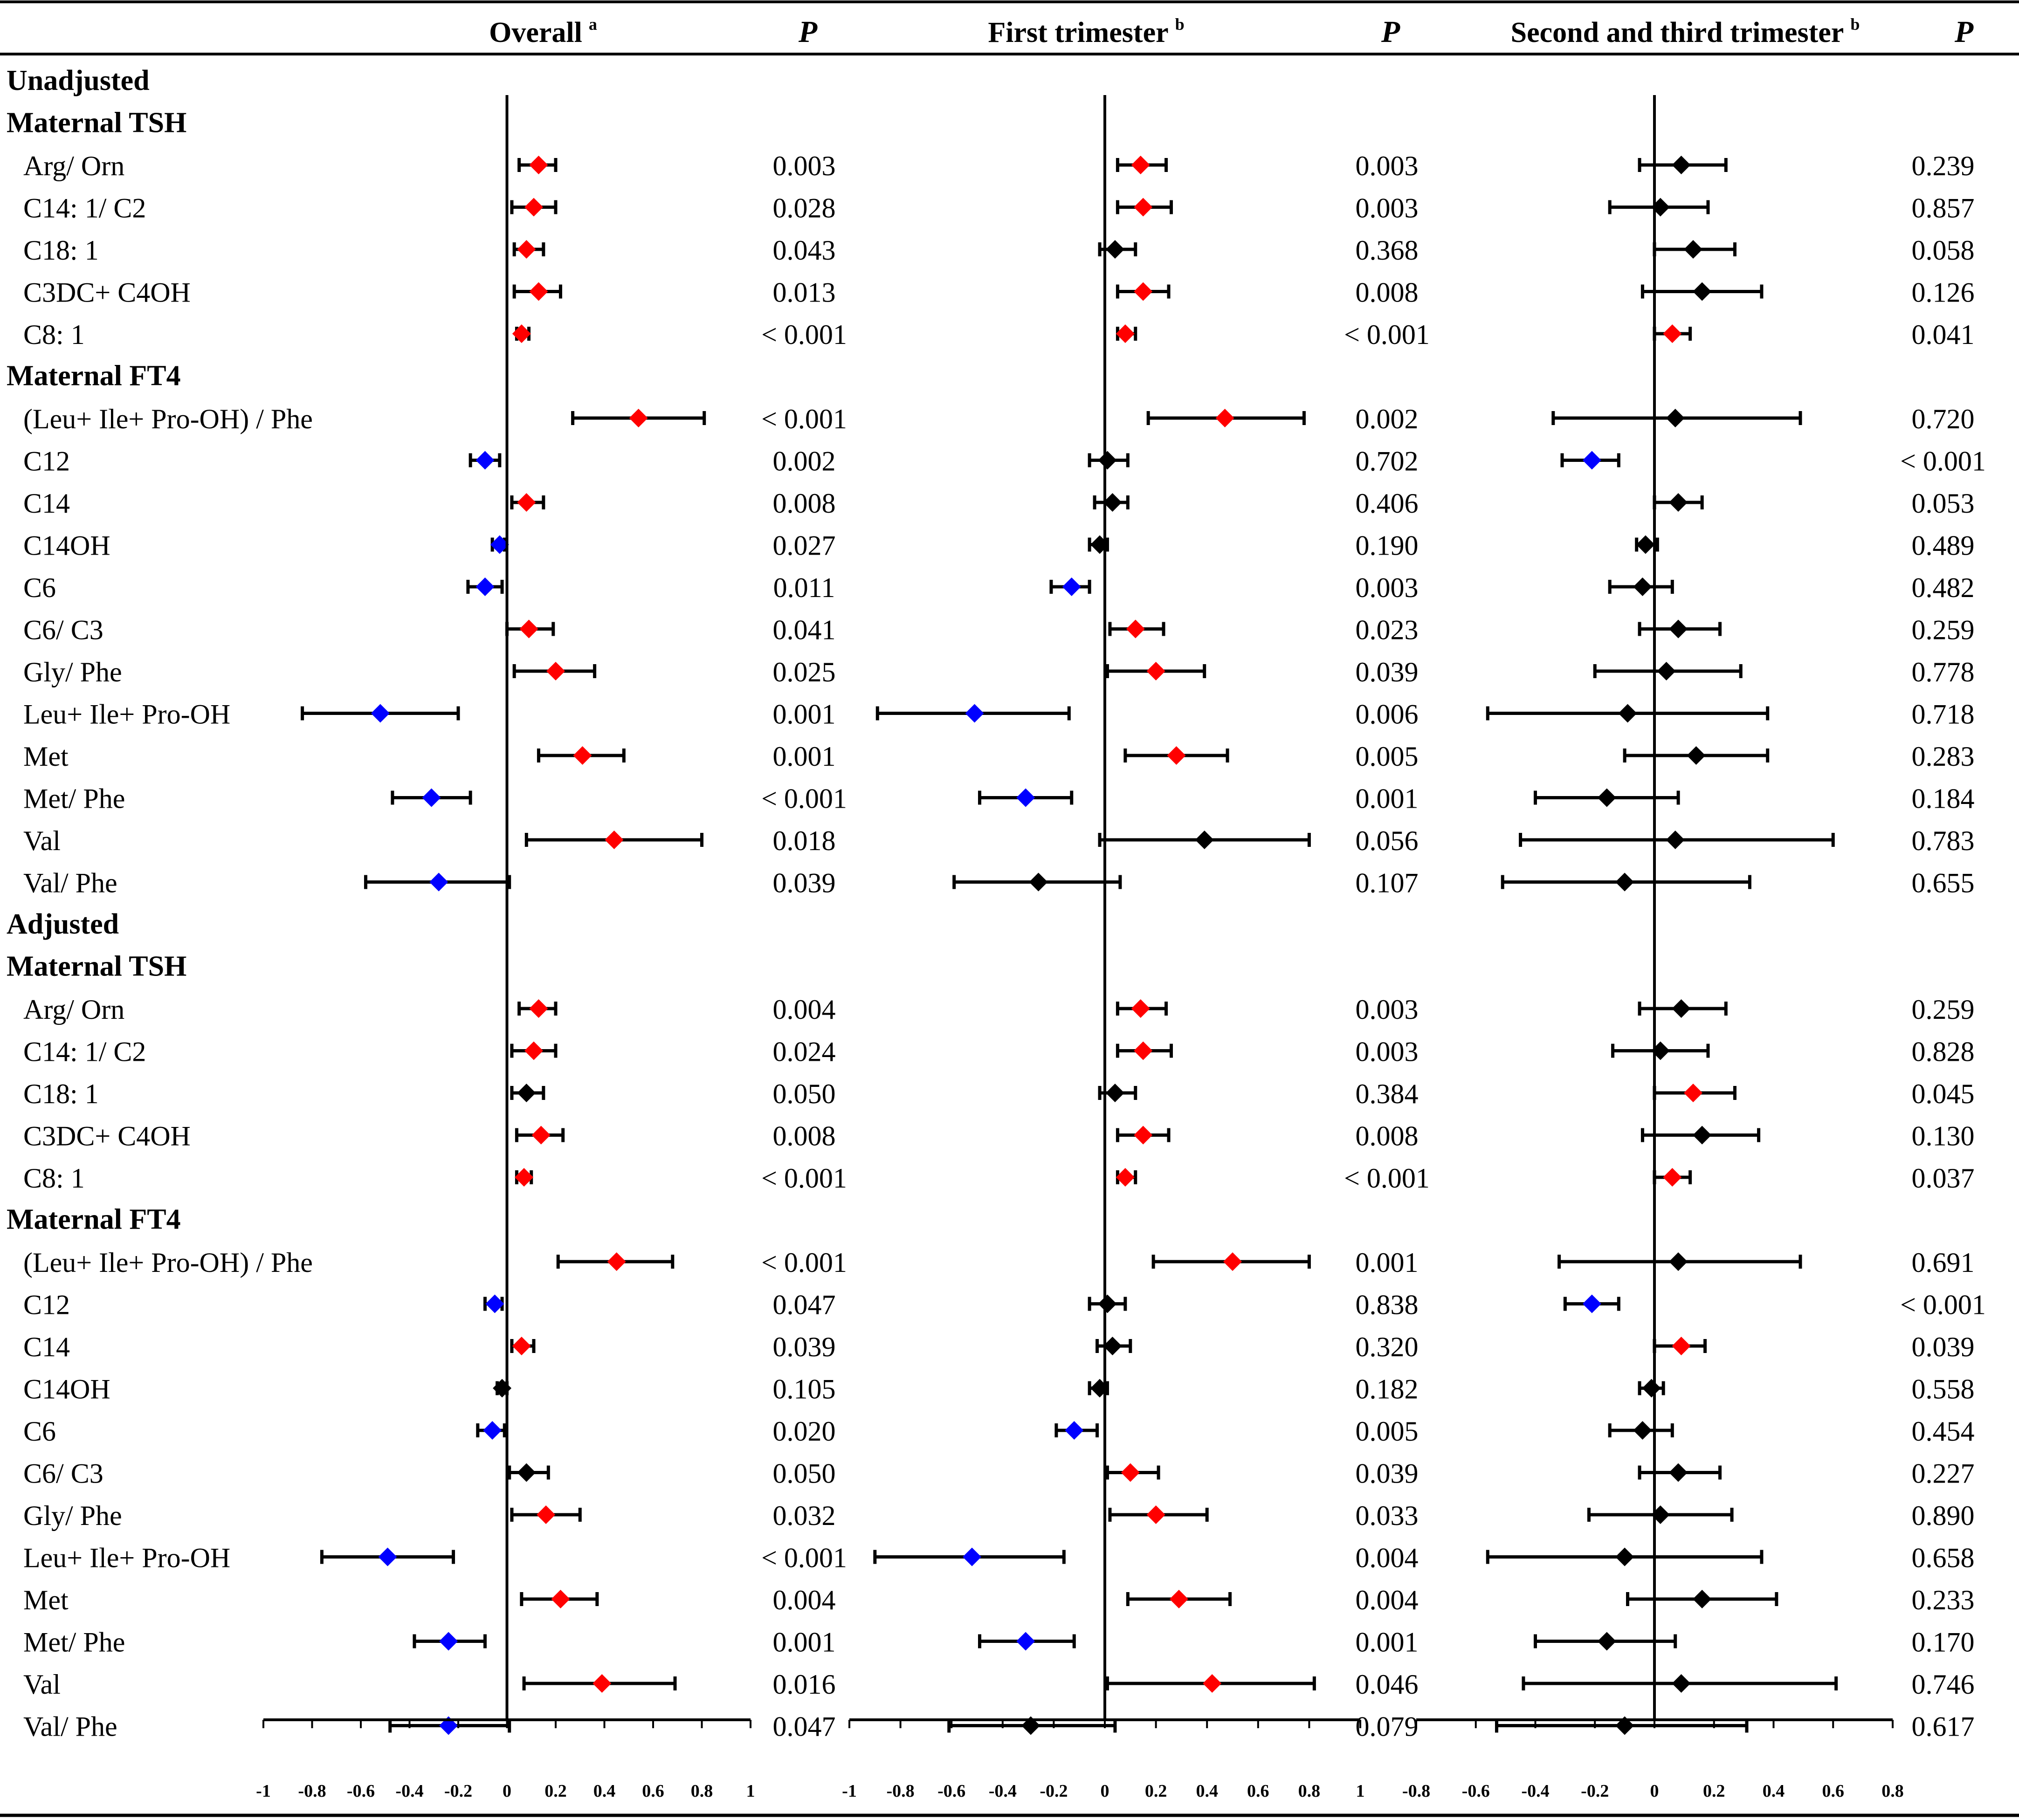  What do you see at coordinates (46, 1305) in the screenshot?
I see `row-label: C12` at bounding box center [46, 1305].